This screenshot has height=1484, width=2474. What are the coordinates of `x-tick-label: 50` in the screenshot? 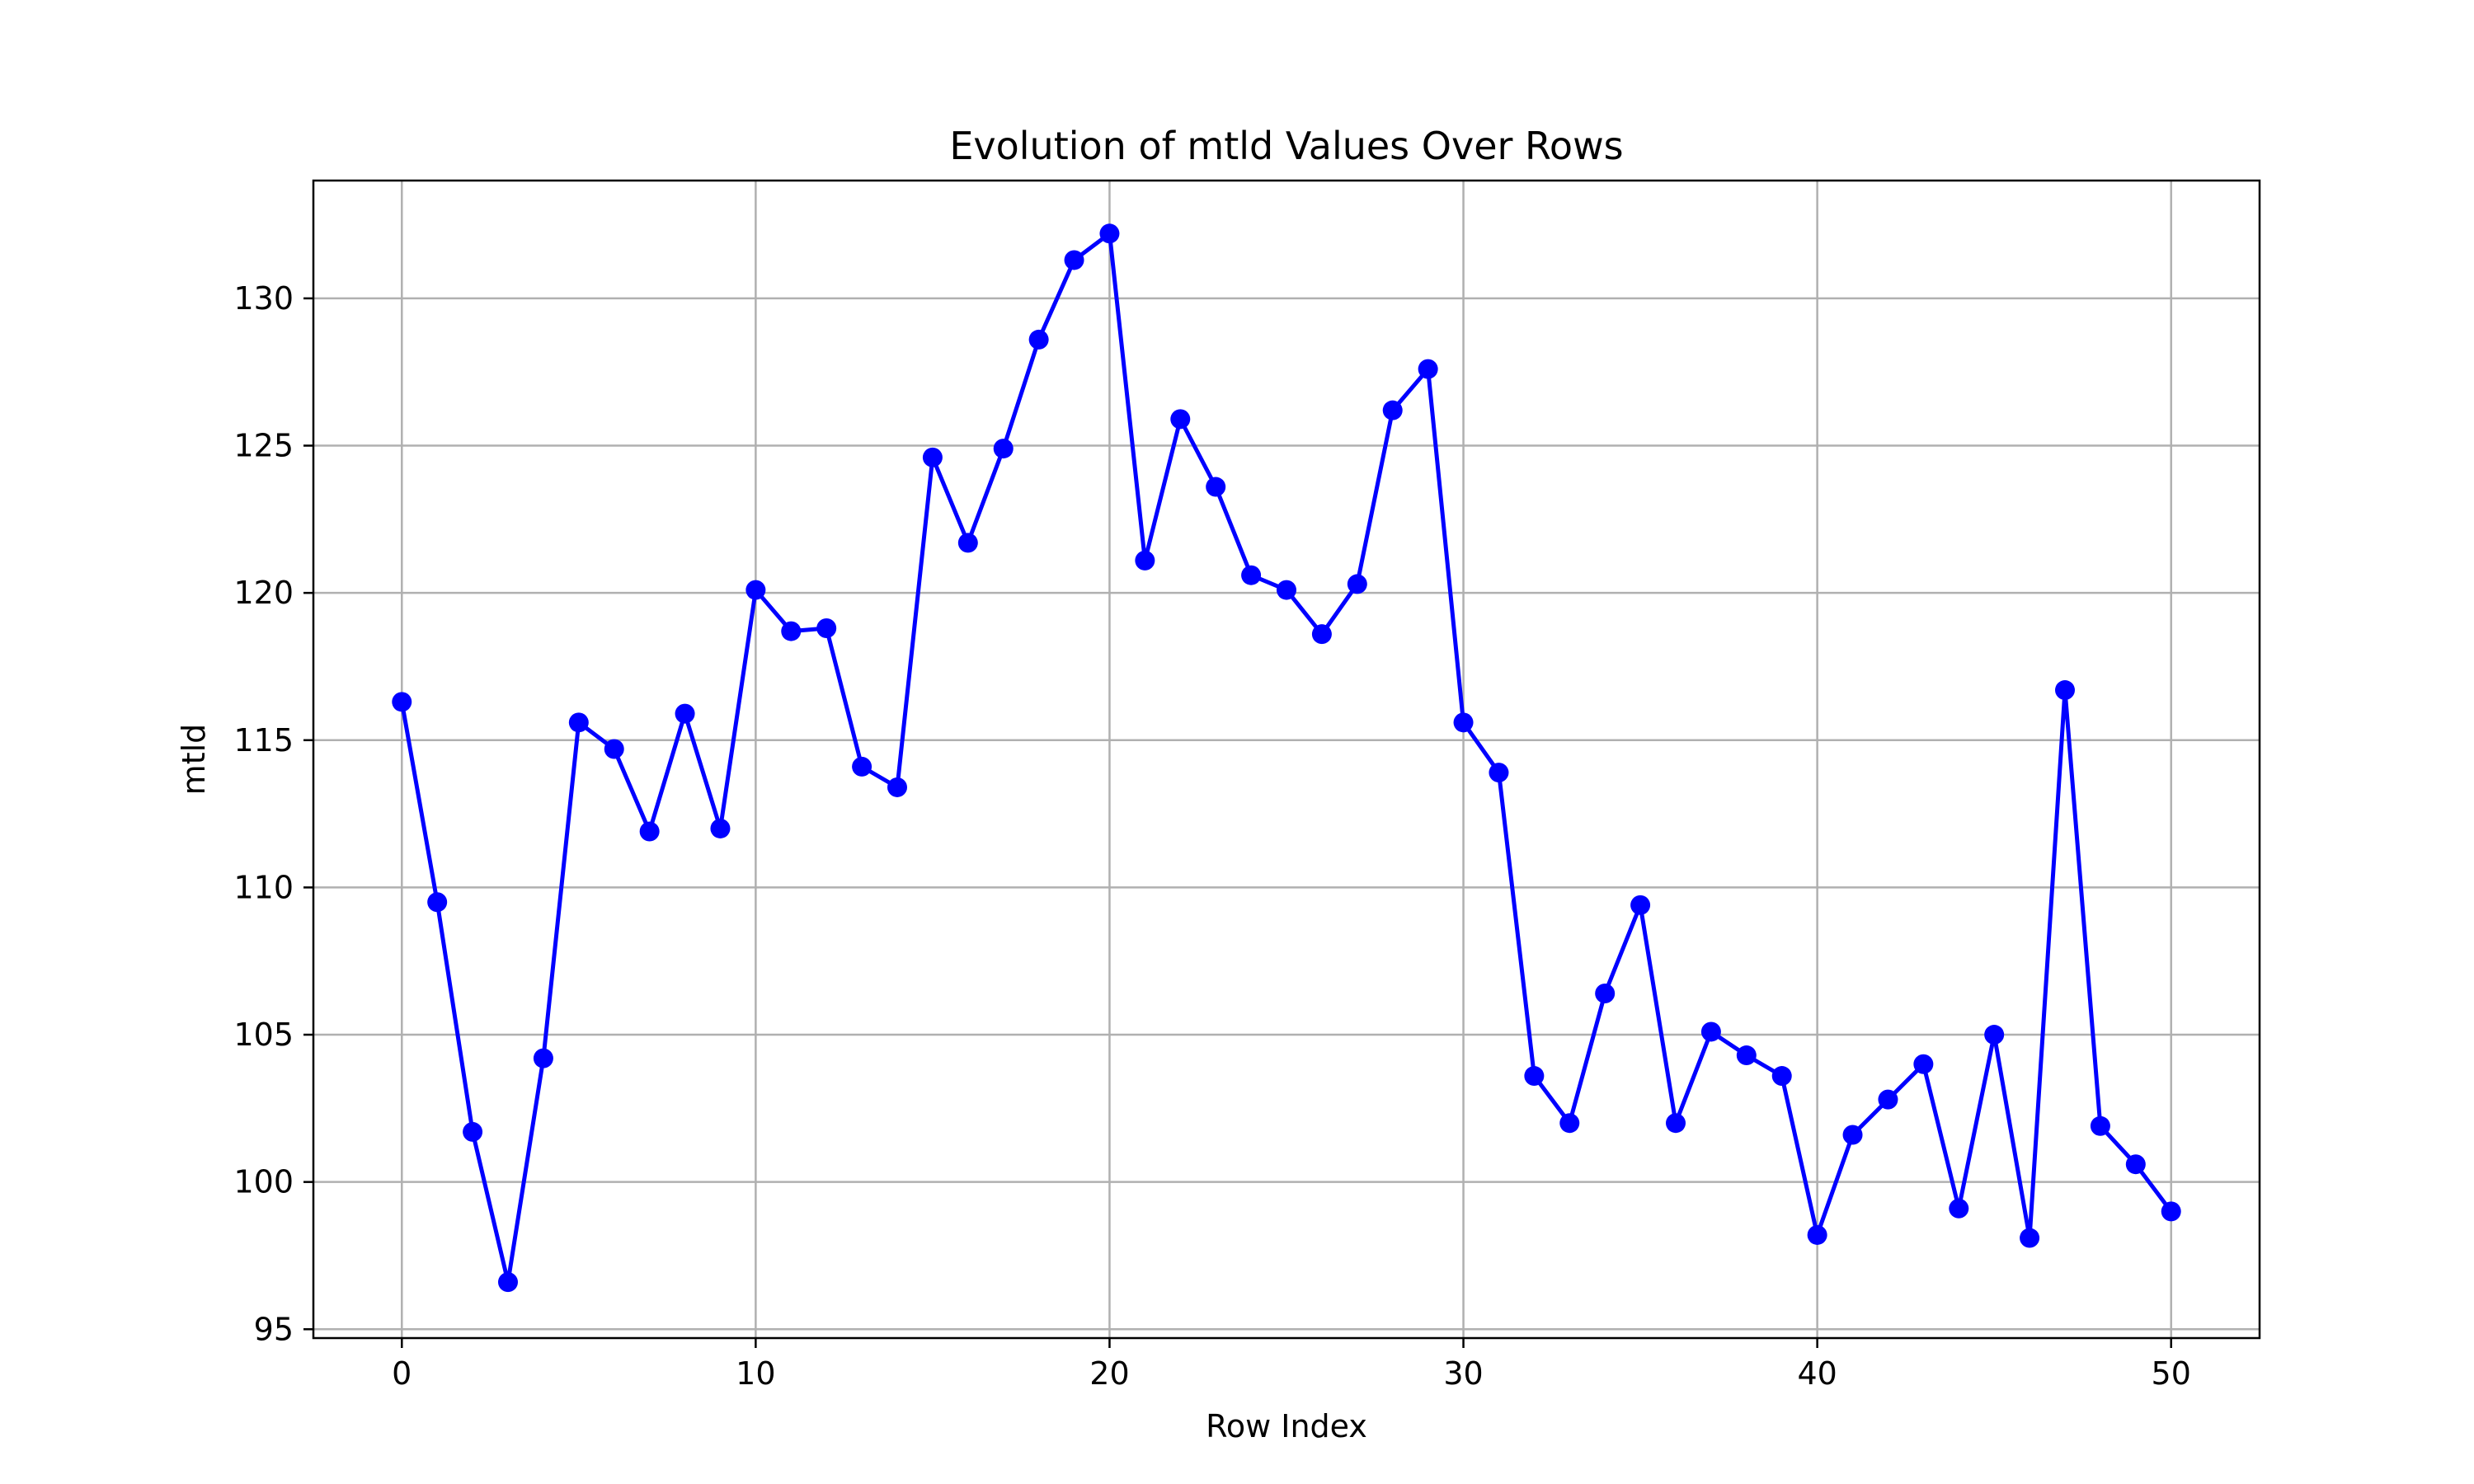 It's located at (2171, 1373).